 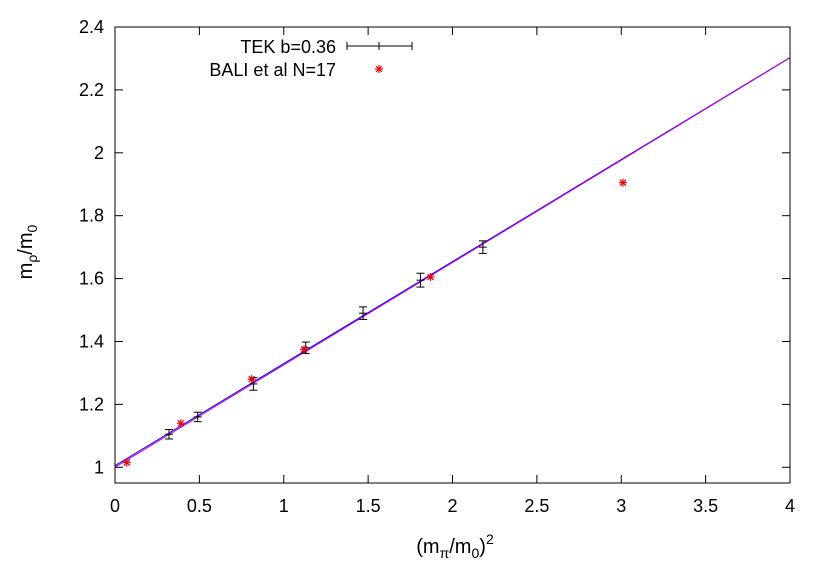 What do you see at coordinates (91, 216) in the screenshot?
I see `y-tick-label: 1.8` at bounding box center [91, 216].